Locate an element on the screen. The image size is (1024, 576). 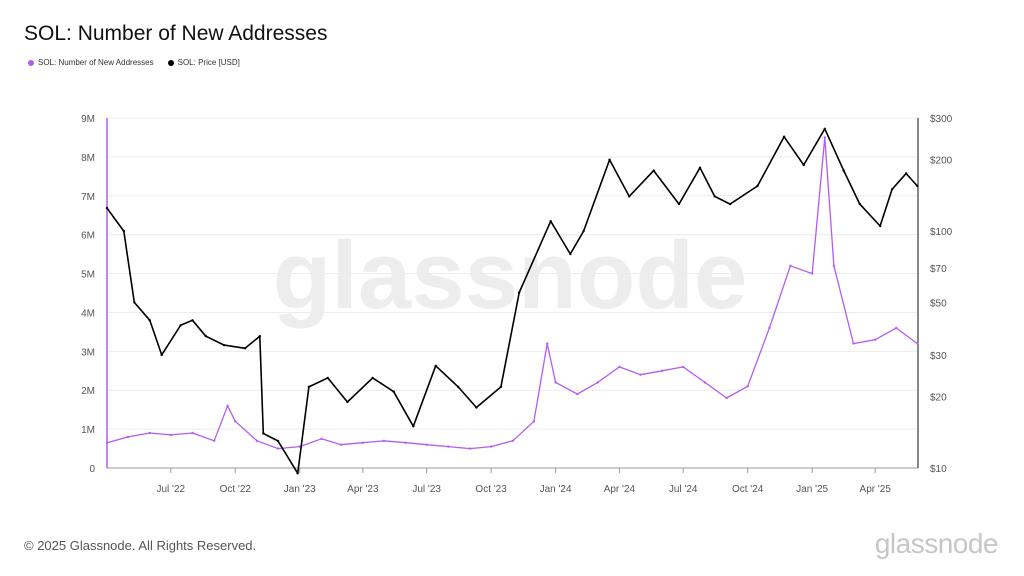
y-left-tick-label: 3M is located at coordinates (88, 352).